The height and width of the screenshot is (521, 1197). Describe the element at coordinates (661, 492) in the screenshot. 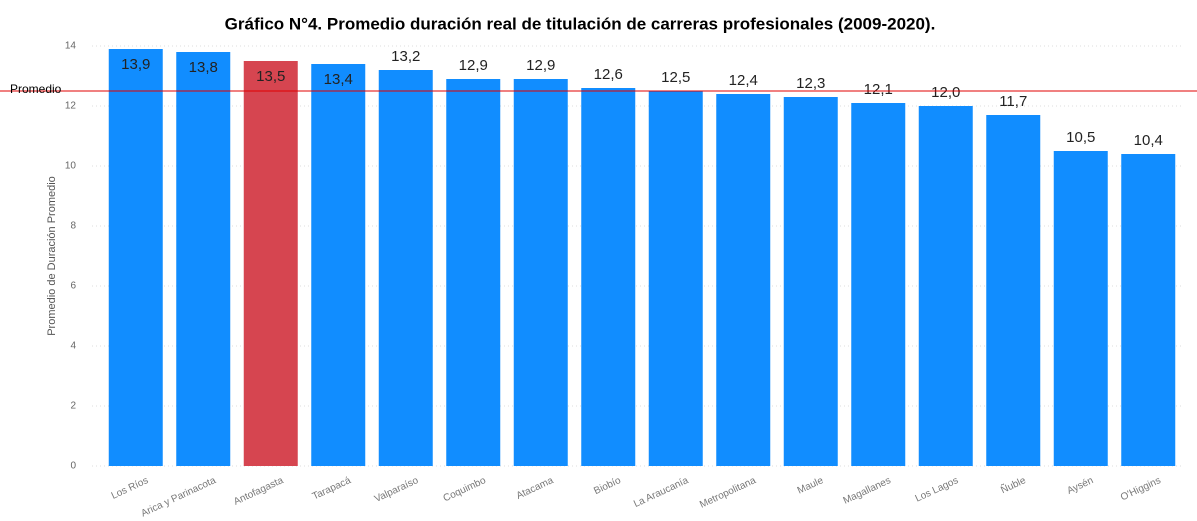

I see `x-tick-label: La Araucanía` at that location.